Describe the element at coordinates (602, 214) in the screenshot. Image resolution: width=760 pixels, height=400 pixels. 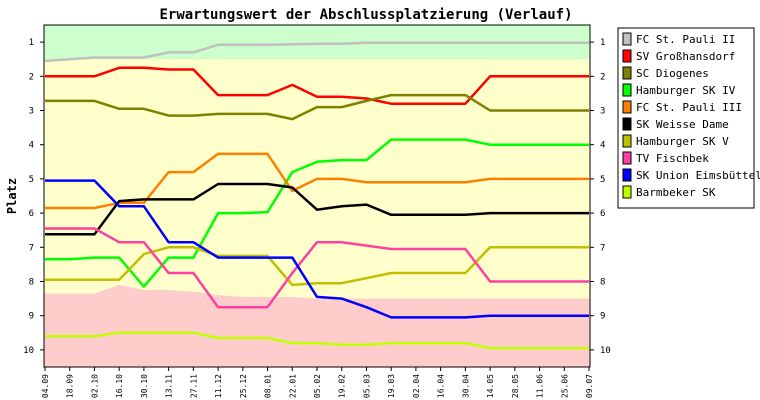
I see `y-tick-label-right: 6` at that location.